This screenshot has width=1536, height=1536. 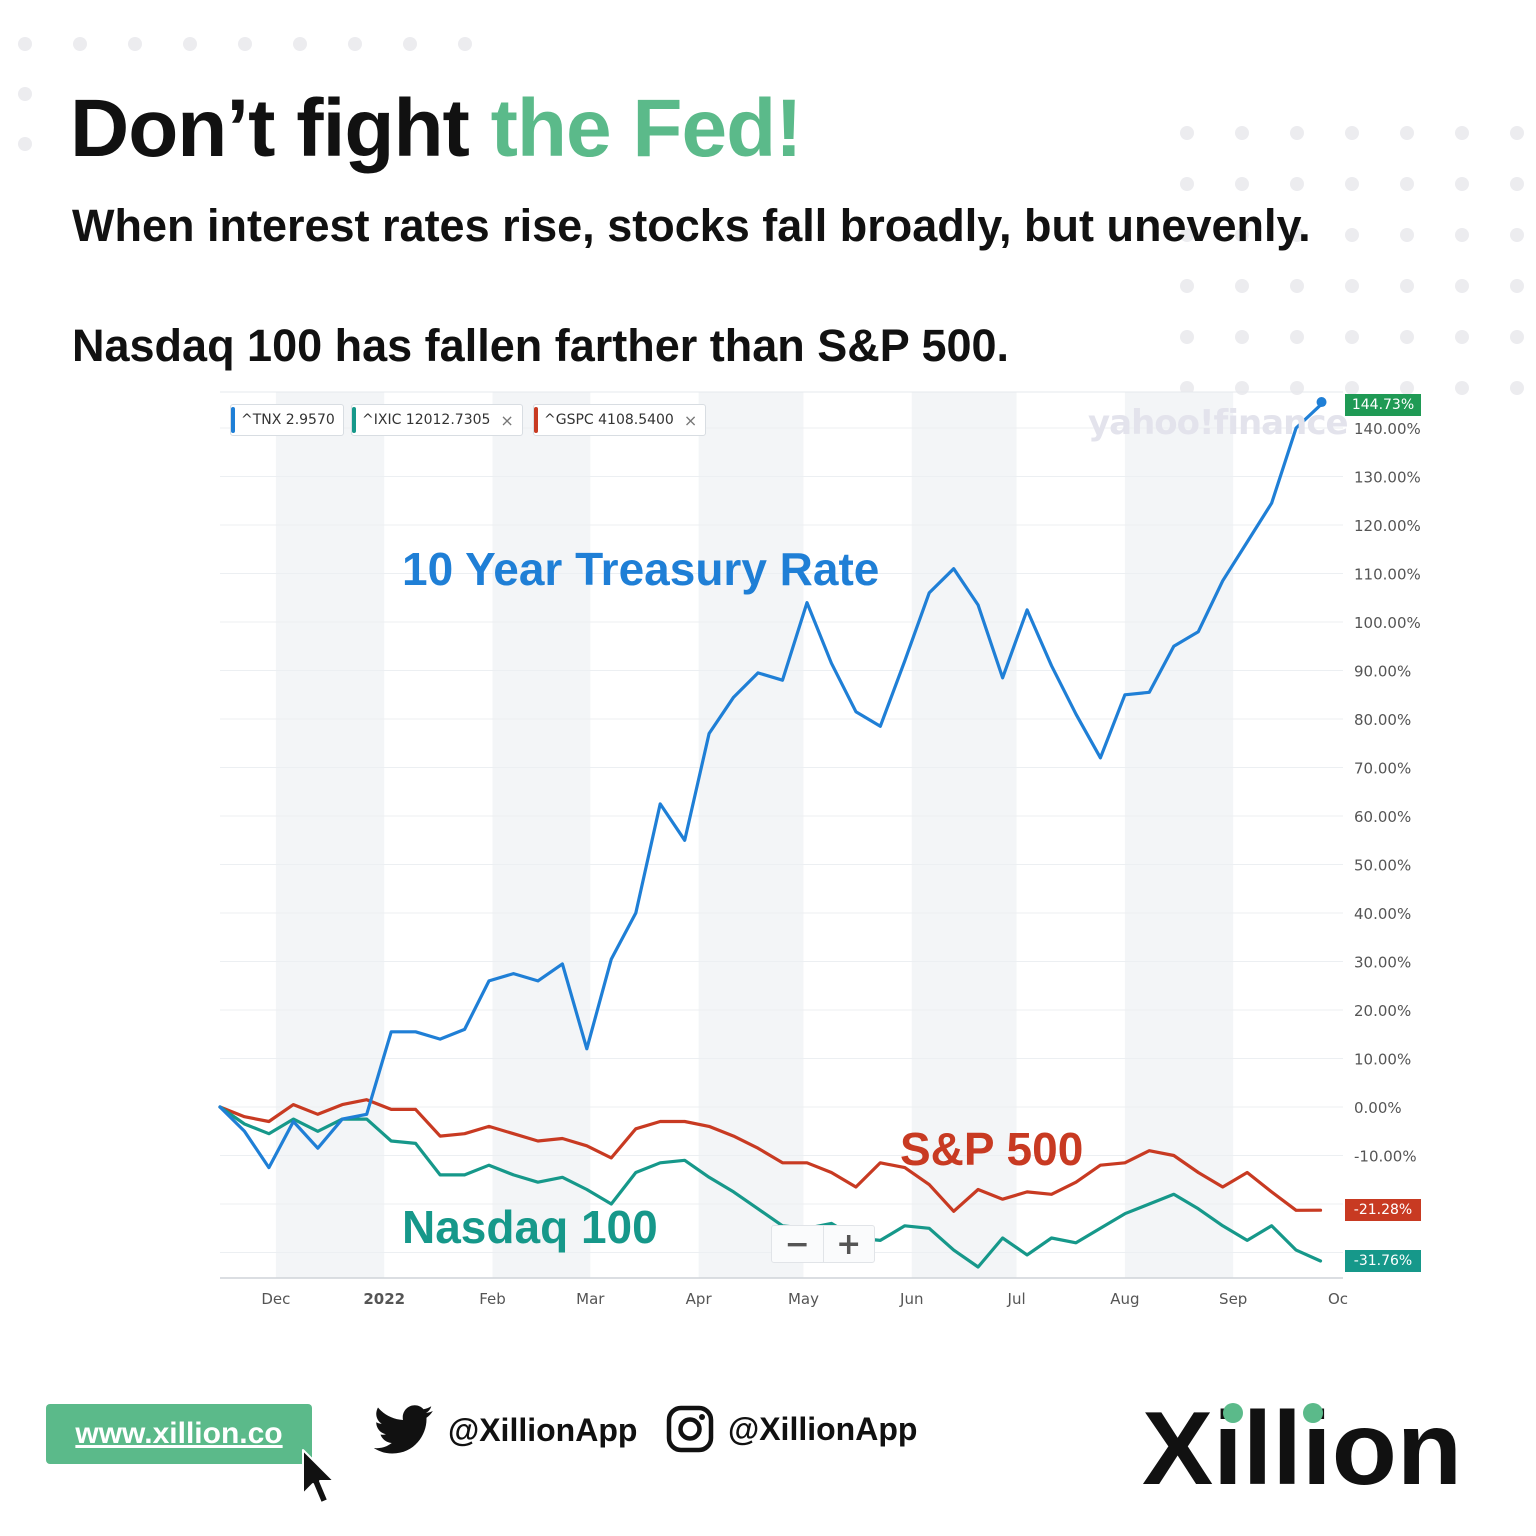 I want to click on x-tick-label: 2022, so click(x=384, y=1299).